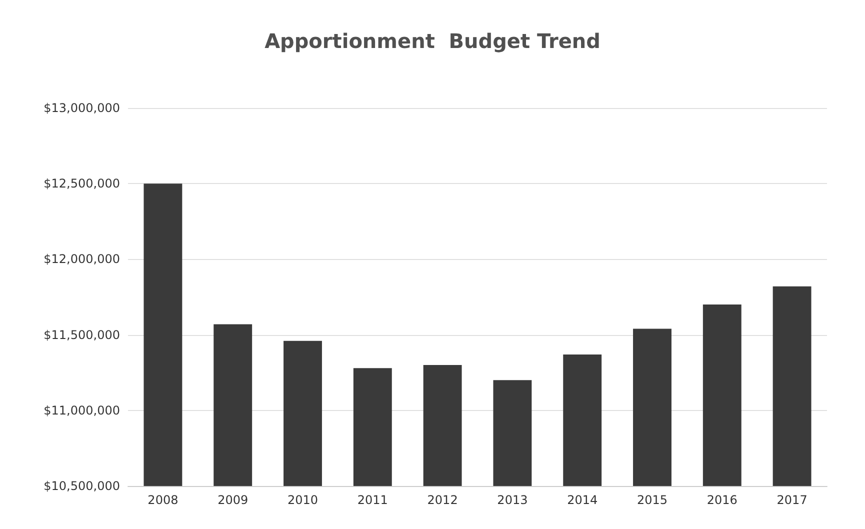 The height and width of the screenshot is (529, 865). What do you see at coordinates (302, 500) in the screenshot?
I see `x-tick-label: 2010` at bounding box center [302, 500].